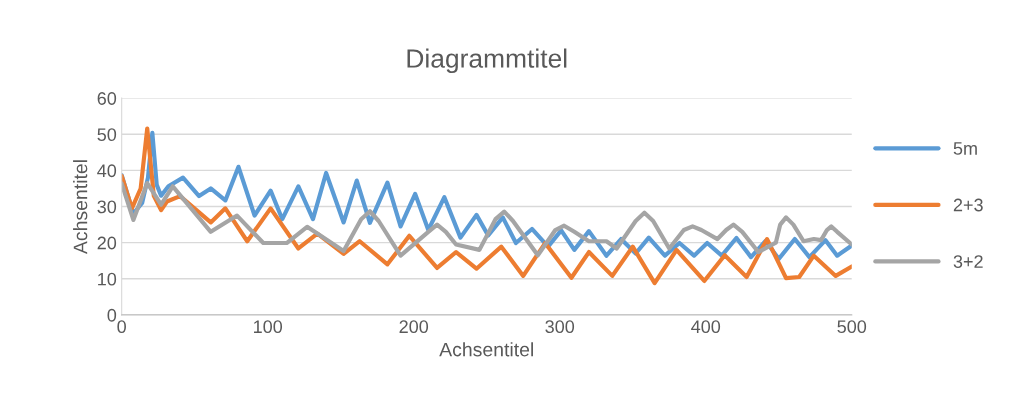  What do you see at coordinates (560, 327) in the screenshot?
I see `x-tick-label: 300` at bounding box center [560, 327].